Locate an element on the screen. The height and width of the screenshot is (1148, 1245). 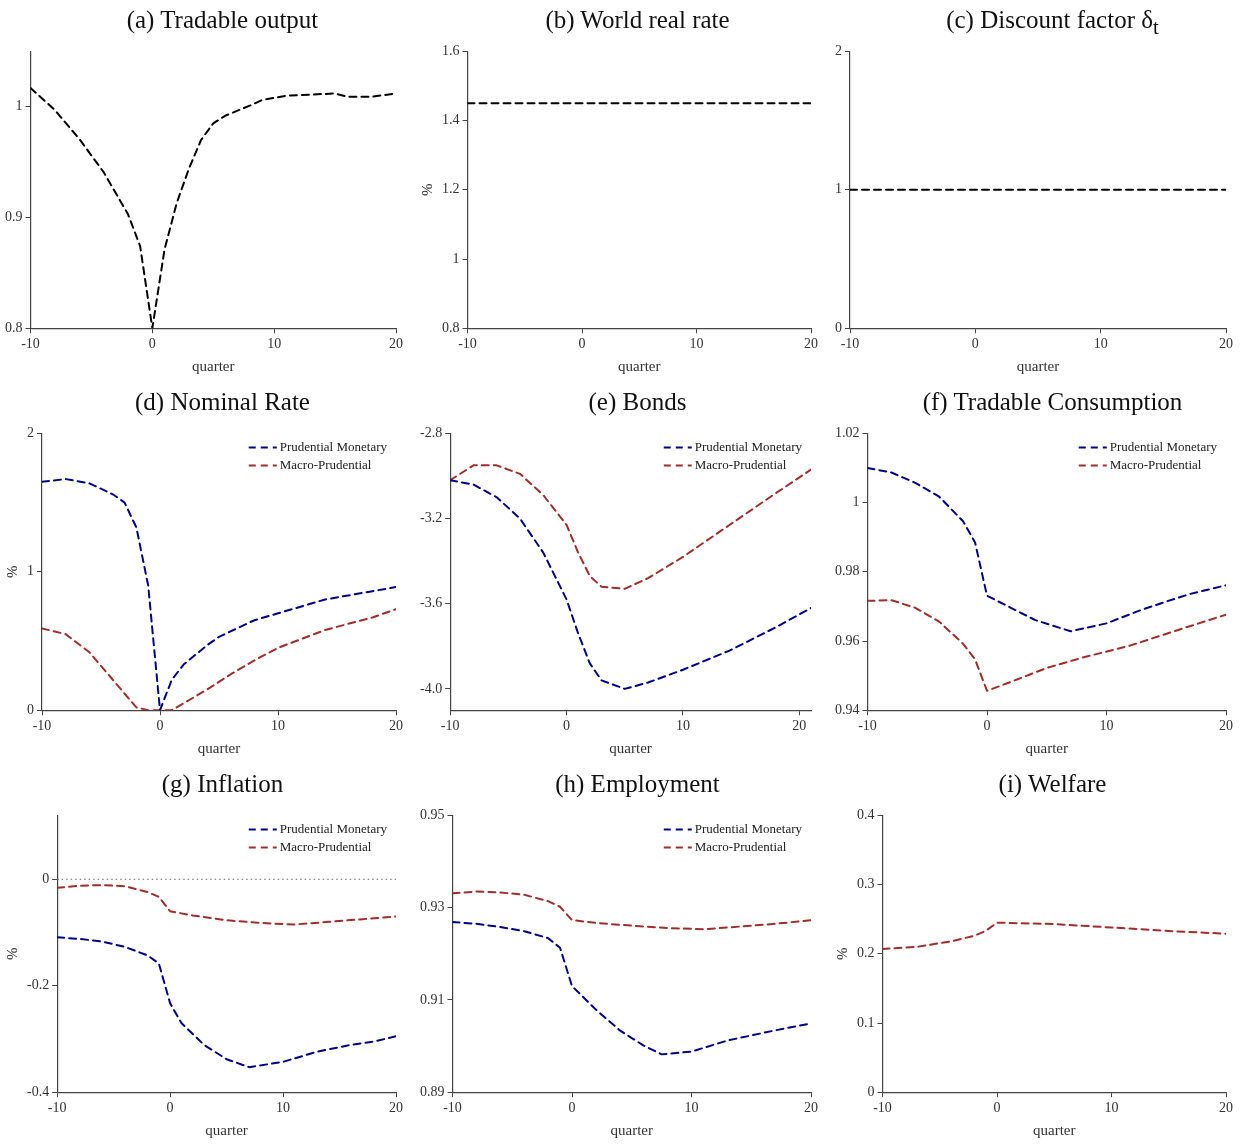
y-tick-label: -2.8 is located at coordinates (431, 433).